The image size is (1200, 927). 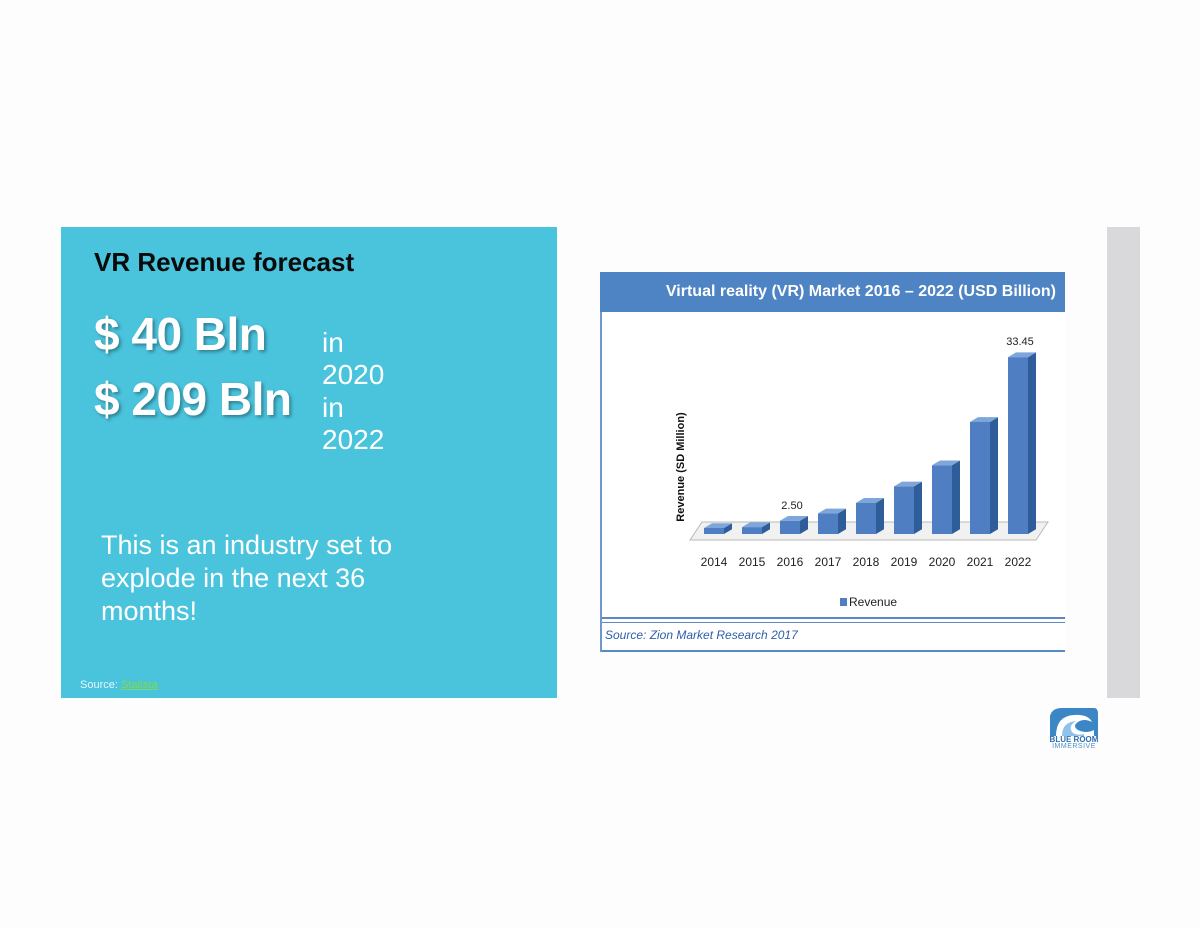 I want to click on x-tick-label: 2015, so click(x=752, y=562).